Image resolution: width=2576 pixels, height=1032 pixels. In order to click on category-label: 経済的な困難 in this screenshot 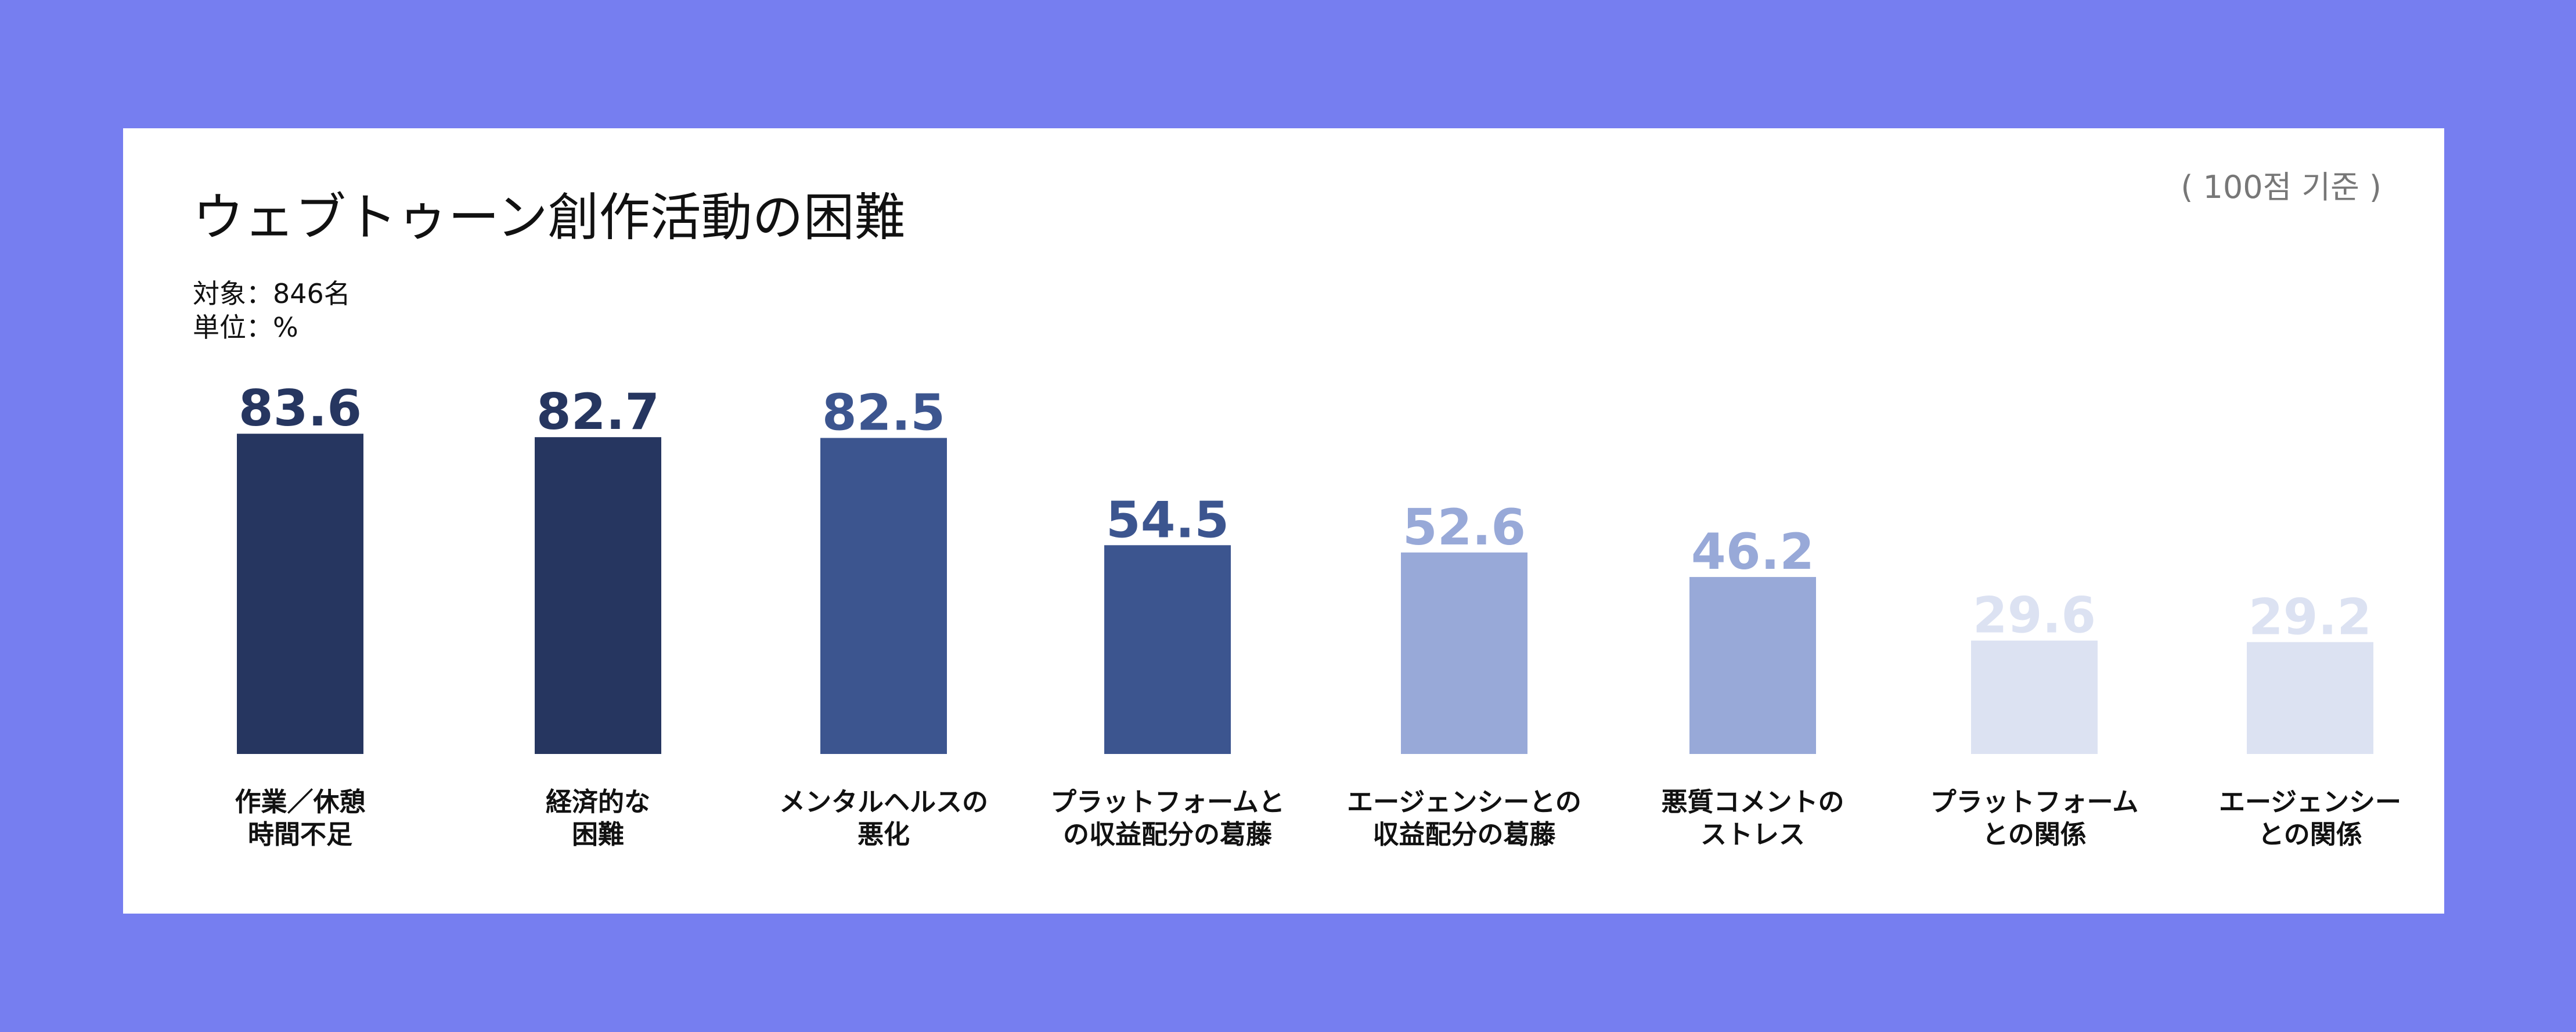, I will do `click(598, 818)`.